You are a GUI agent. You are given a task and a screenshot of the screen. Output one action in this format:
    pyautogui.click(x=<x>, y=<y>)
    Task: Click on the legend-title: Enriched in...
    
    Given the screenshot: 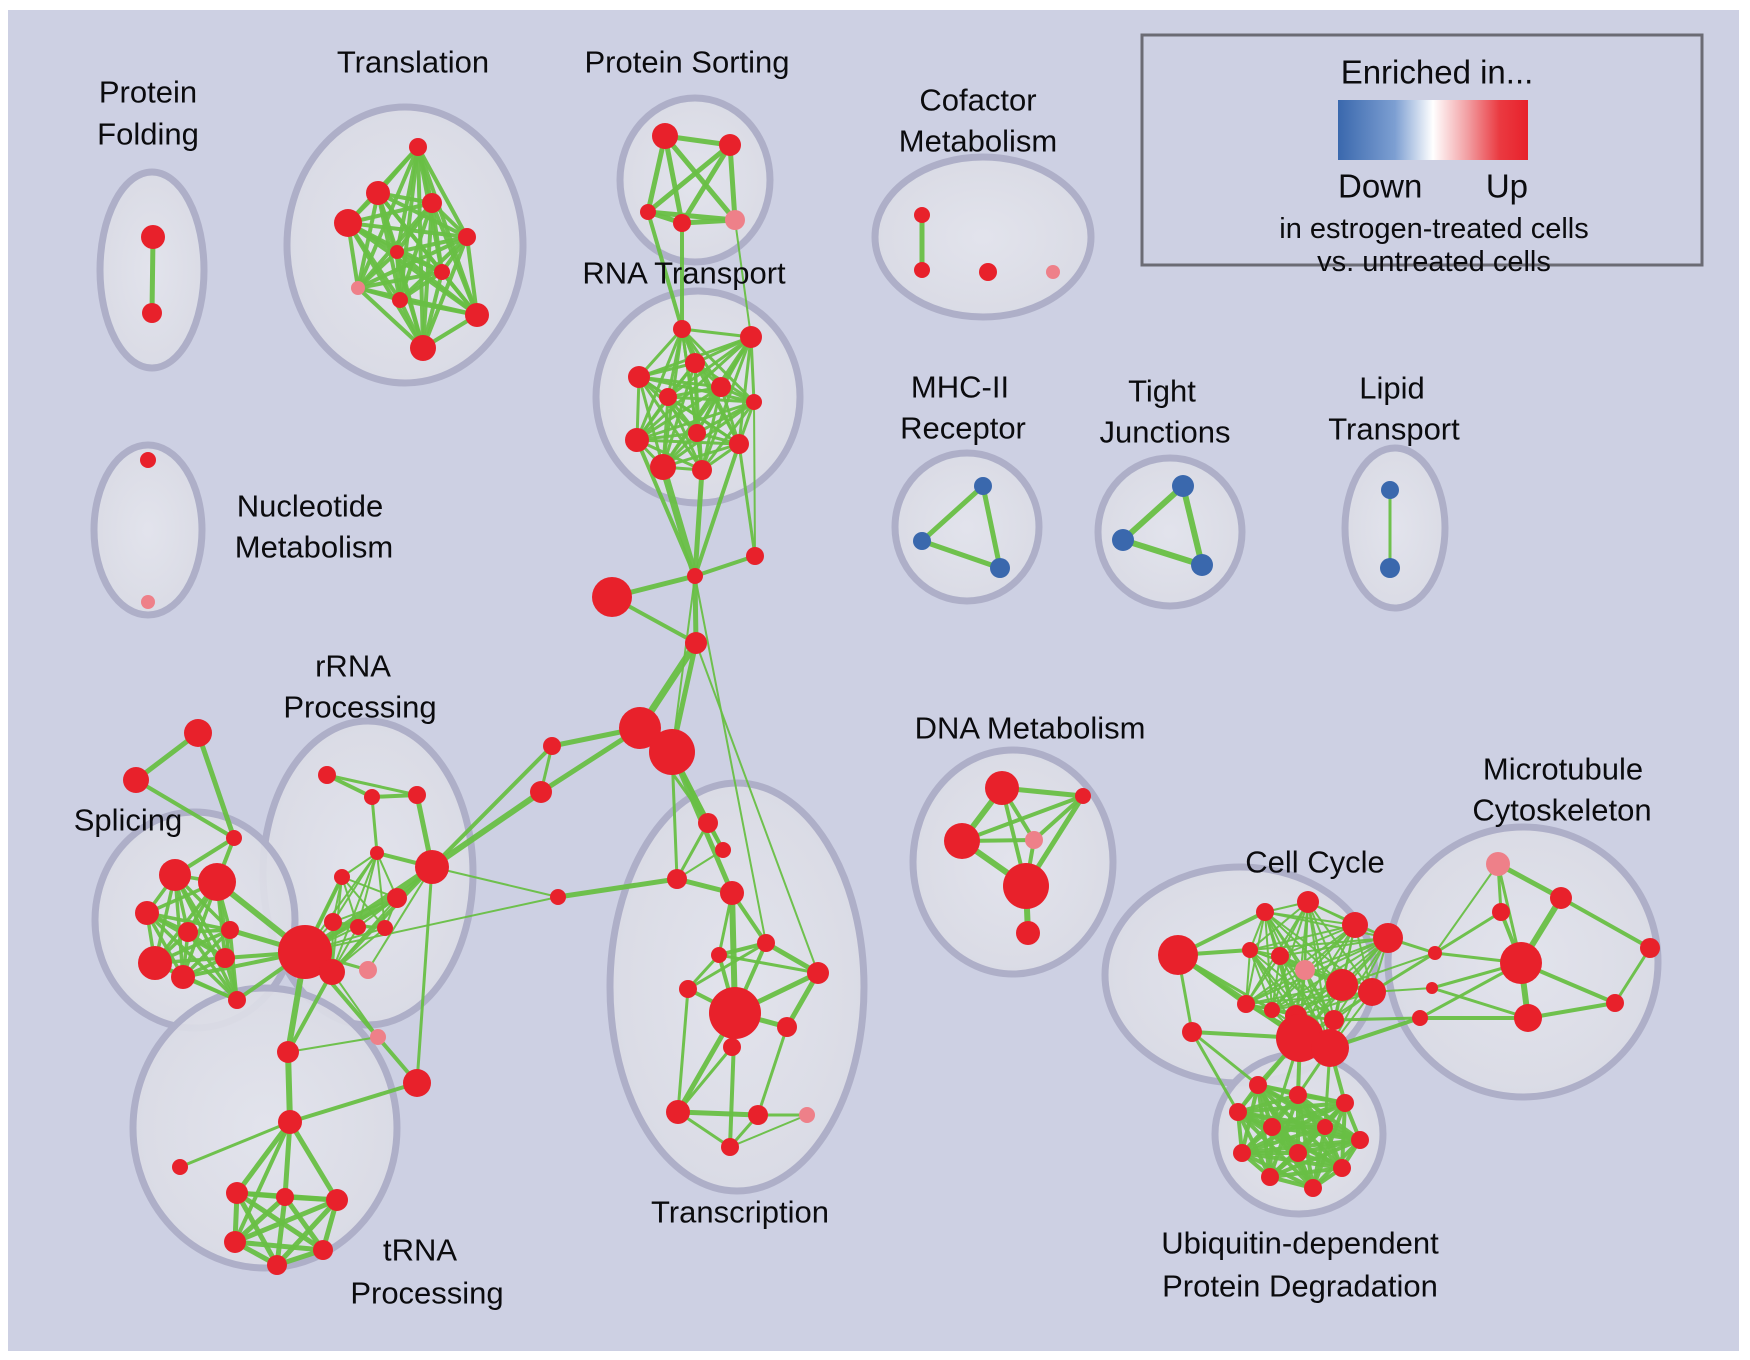 What is the action you would take?
    pyautogui.click(x=1437, y=72)
    